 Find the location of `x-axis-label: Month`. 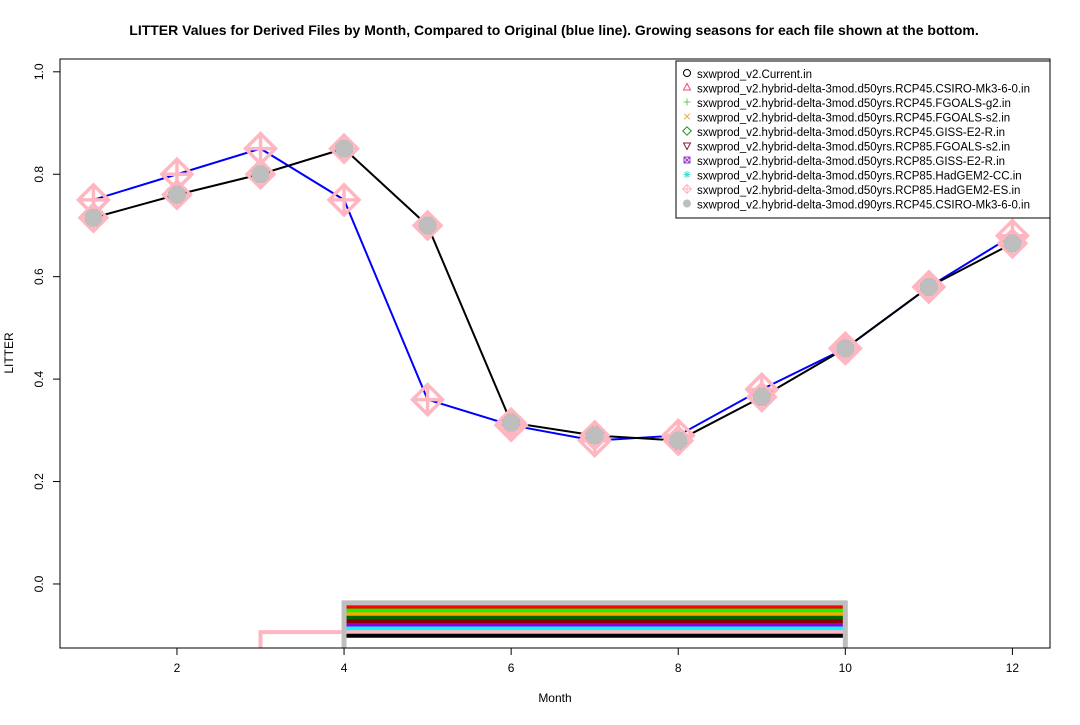

x-axis-label: Month is located at coordinates (554, 698).